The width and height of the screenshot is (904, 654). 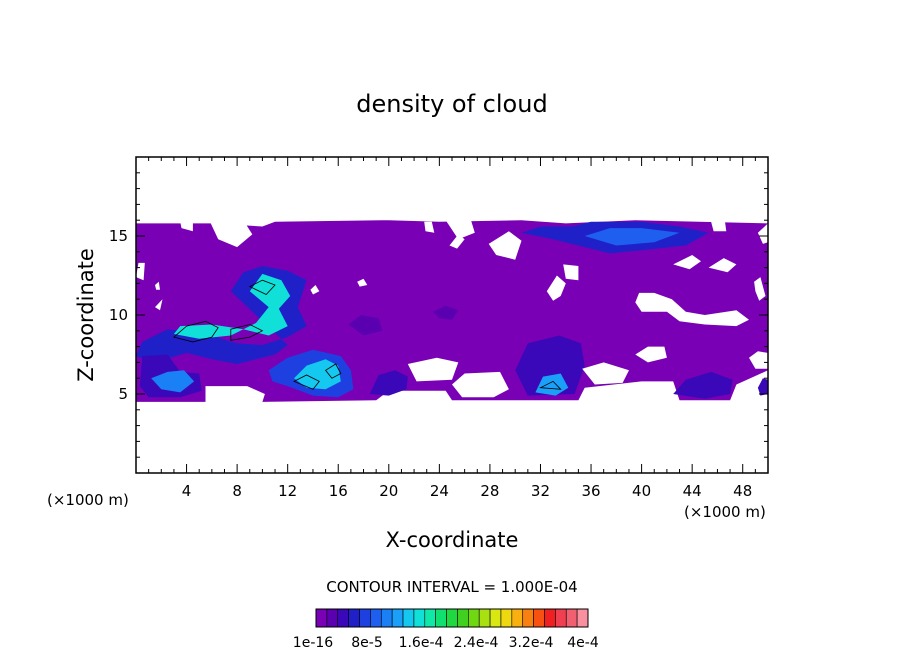 I want to click on colorbar-label: 8e-5, so click(x=366, y=643).